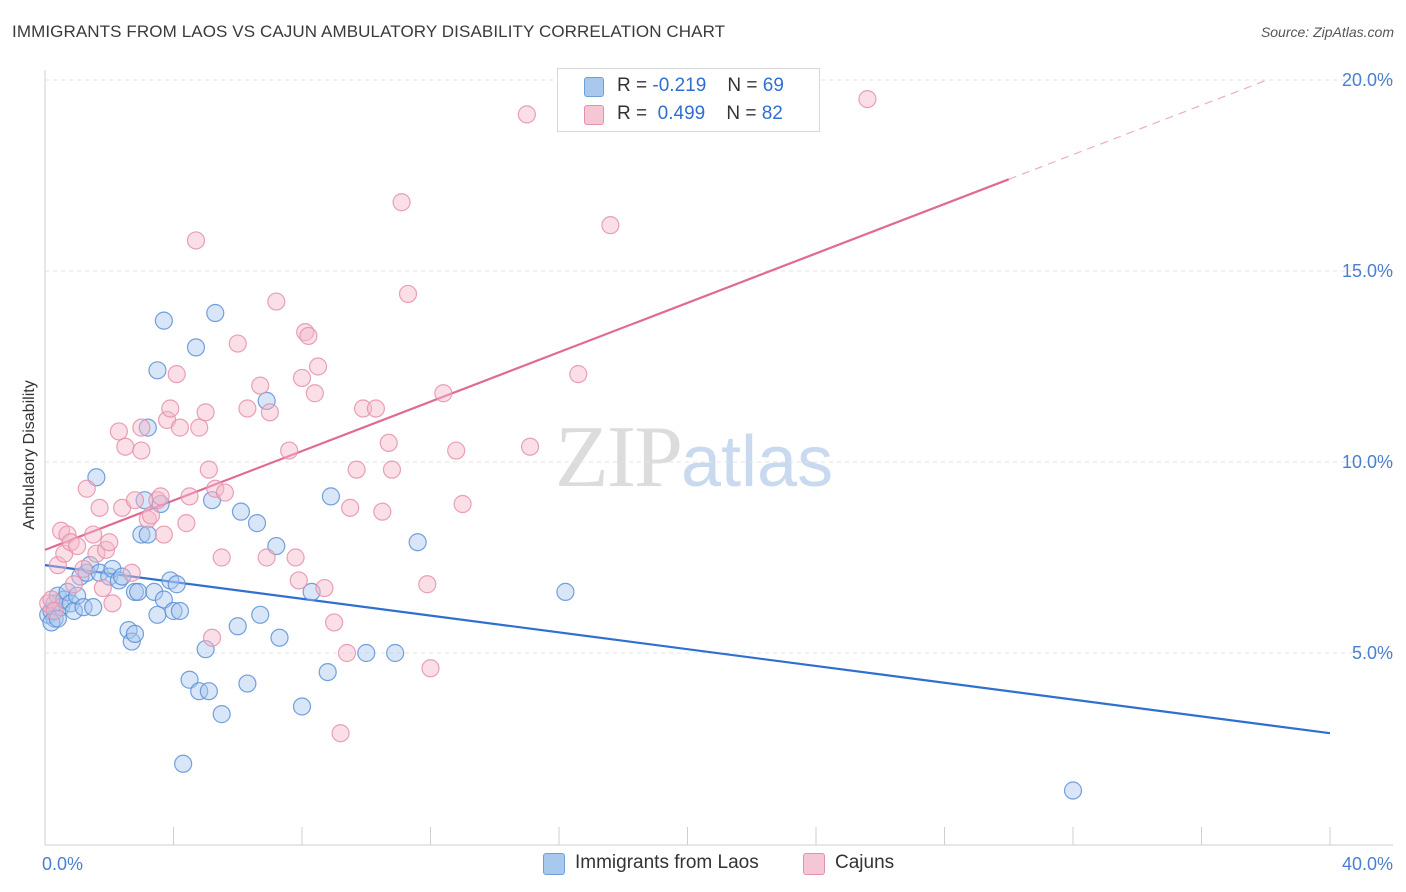 The height and width of the screenshot is (892, 1406). What do you see at coordinates (1372, 653) in the screenshot?
I see `y-tick-label: 5.0%` at bounding box center [1372, 653].